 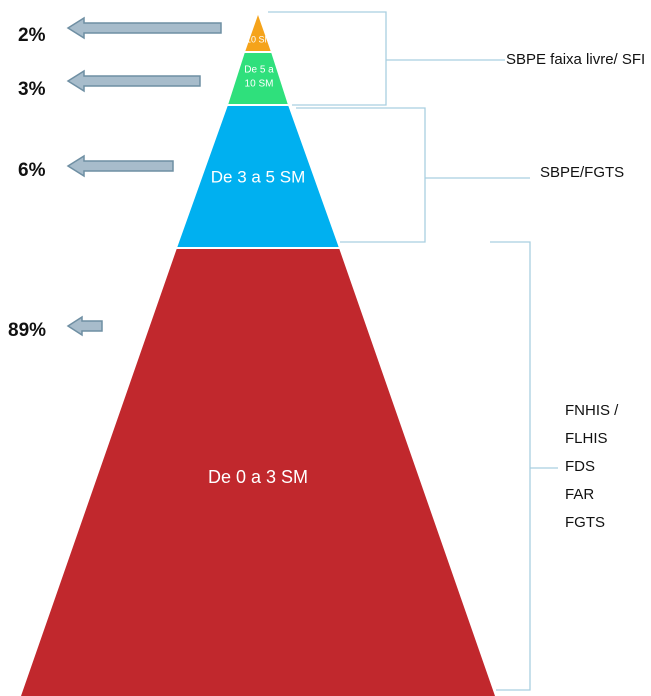 I want to click on funding-label: FAR, so click(x=579, y=494).